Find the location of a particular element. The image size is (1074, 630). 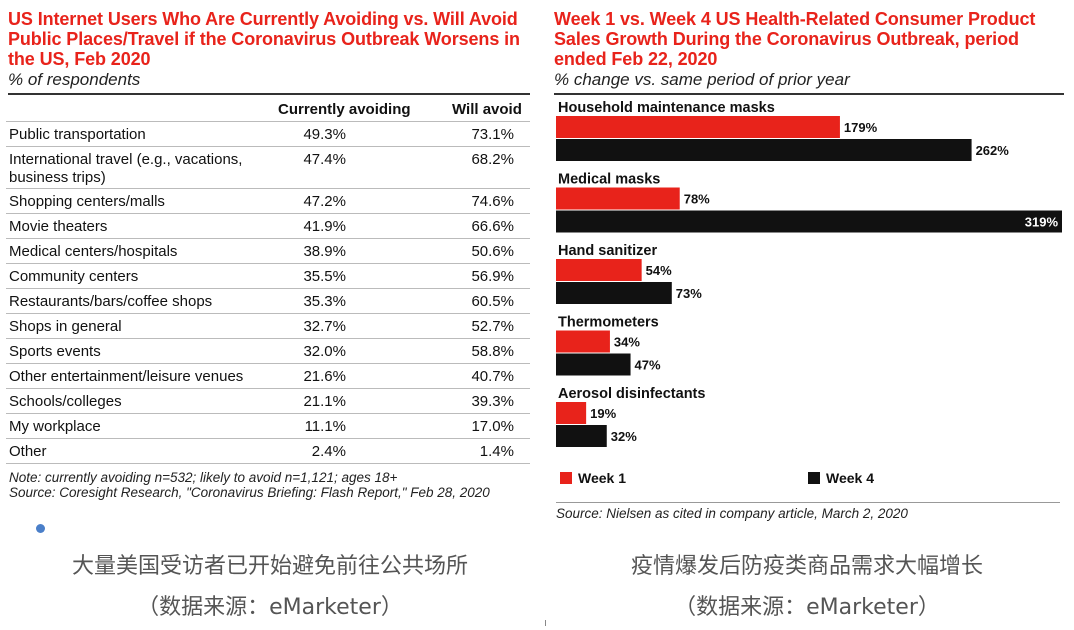

will-avoid-value: 66.6% is located at coordinates (492, 226).